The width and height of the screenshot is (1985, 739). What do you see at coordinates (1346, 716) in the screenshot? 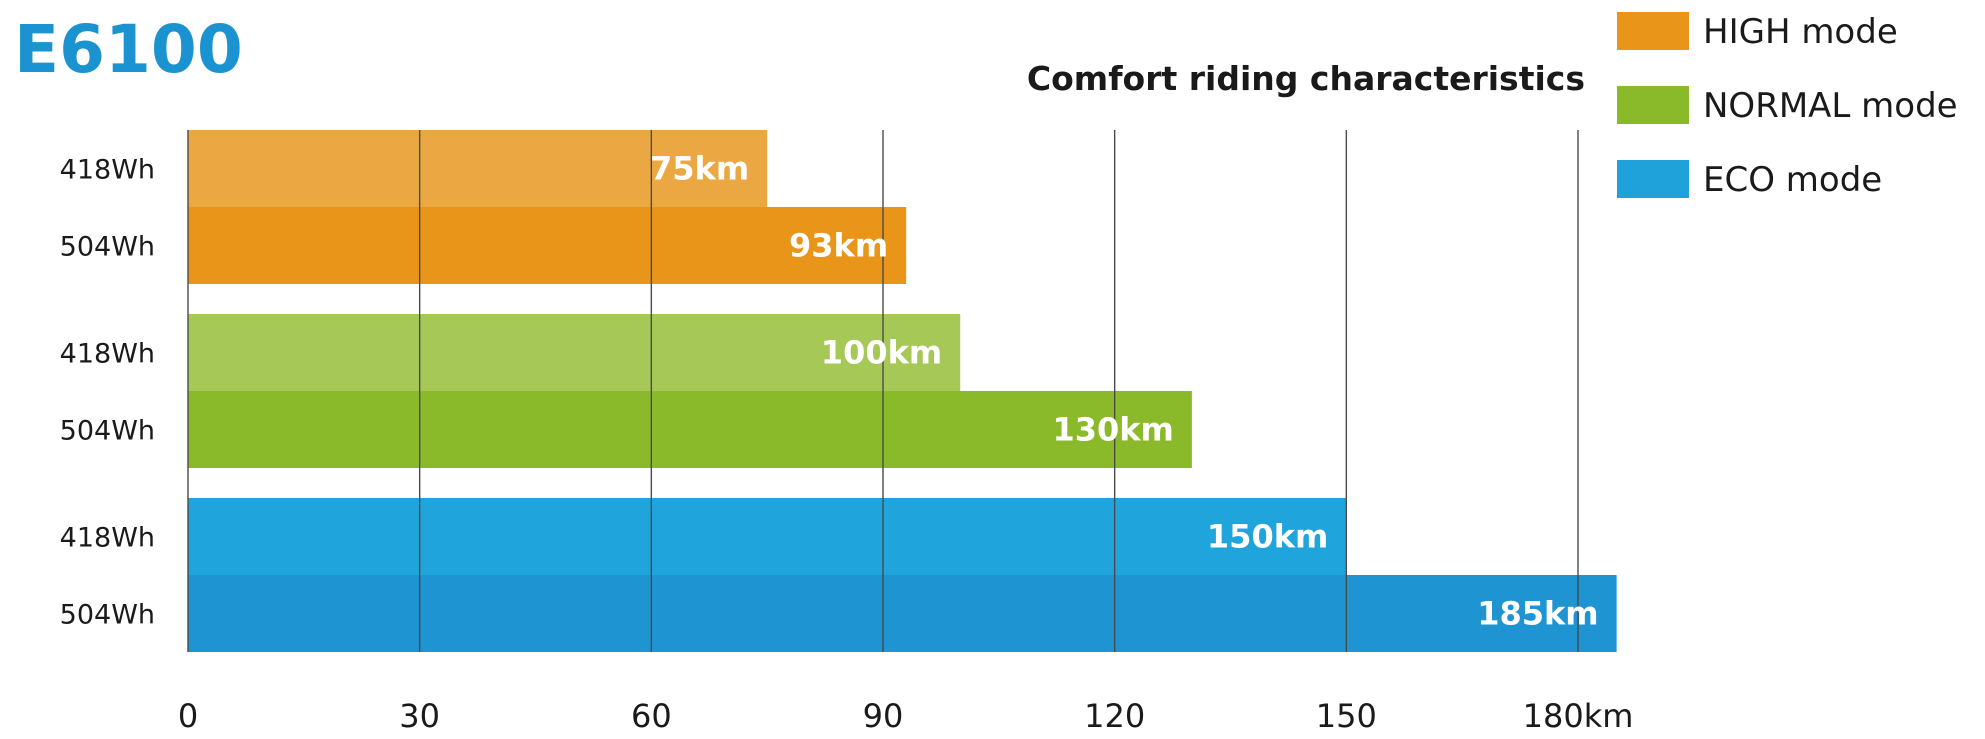
I see `x-tick-label: 150` at bounding box center [1346, 716].